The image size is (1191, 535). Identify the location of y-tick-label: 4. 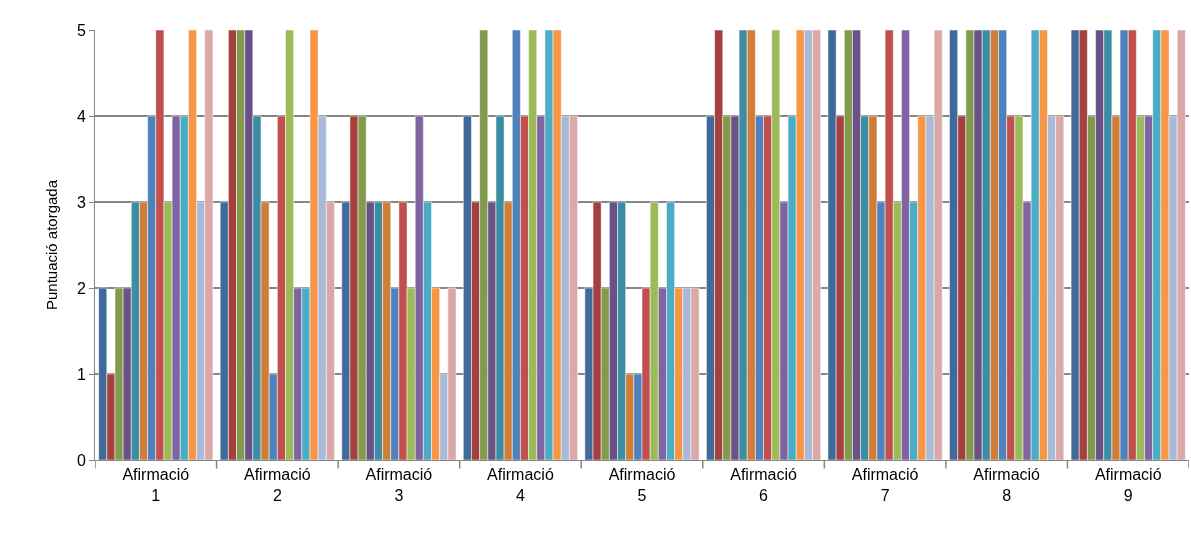
(81, 116).